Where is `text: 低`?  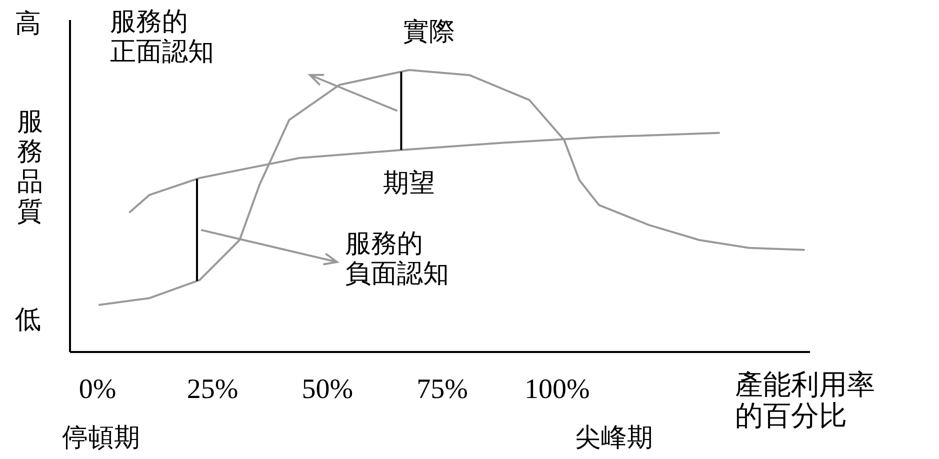
text: 低 is located at coordinates (28, 319).